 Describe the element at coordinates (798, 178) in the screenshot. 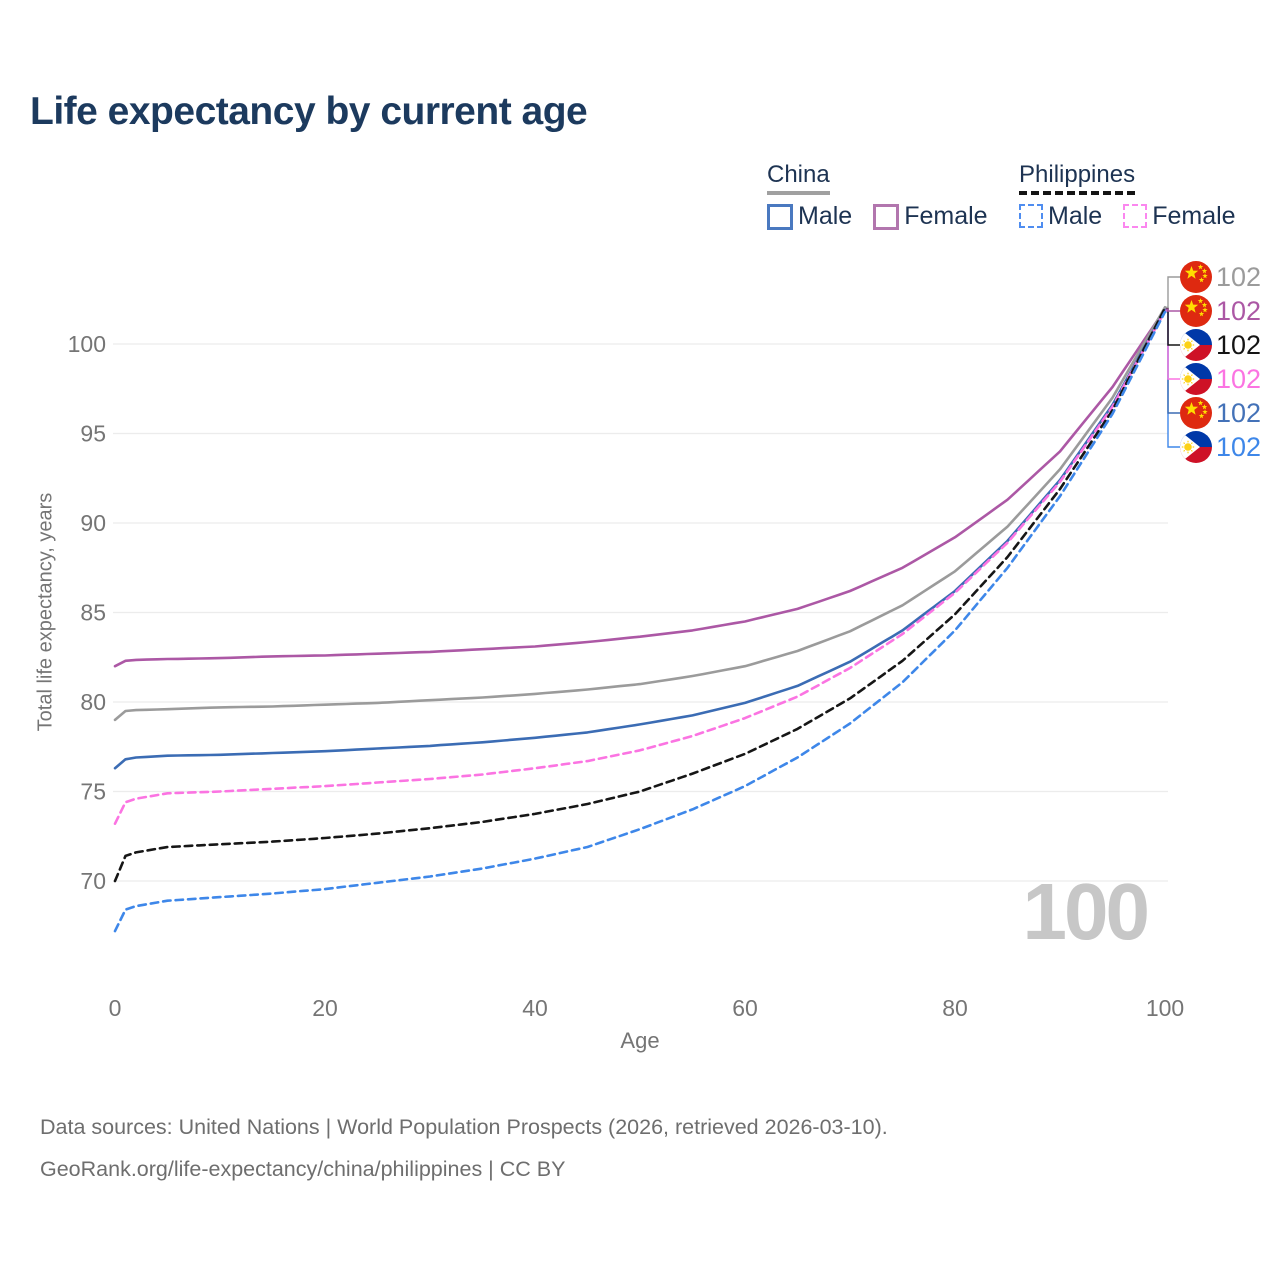

I see `legend-heading-china: China` at that location.